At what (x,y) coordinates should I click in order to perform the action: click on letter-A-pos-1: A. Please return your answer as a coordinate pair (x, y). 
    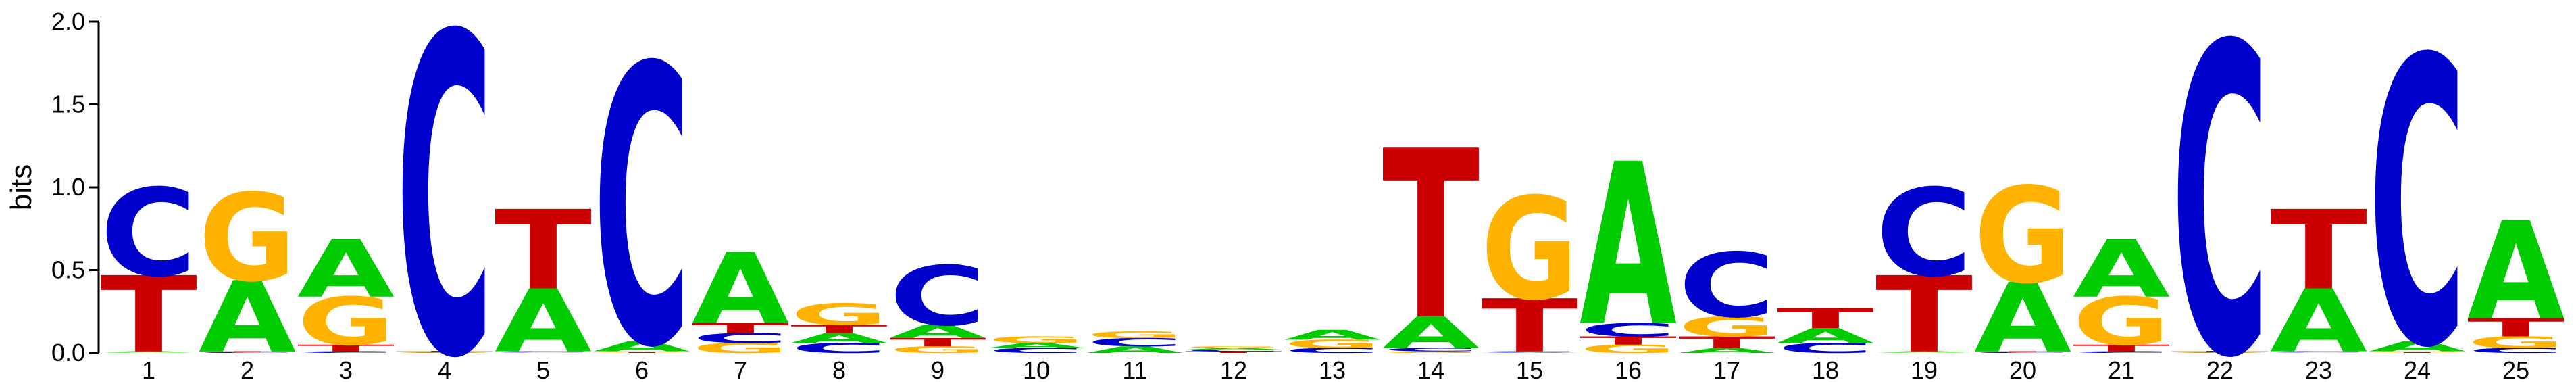
    Looking at the image, I should click on (148, 351).